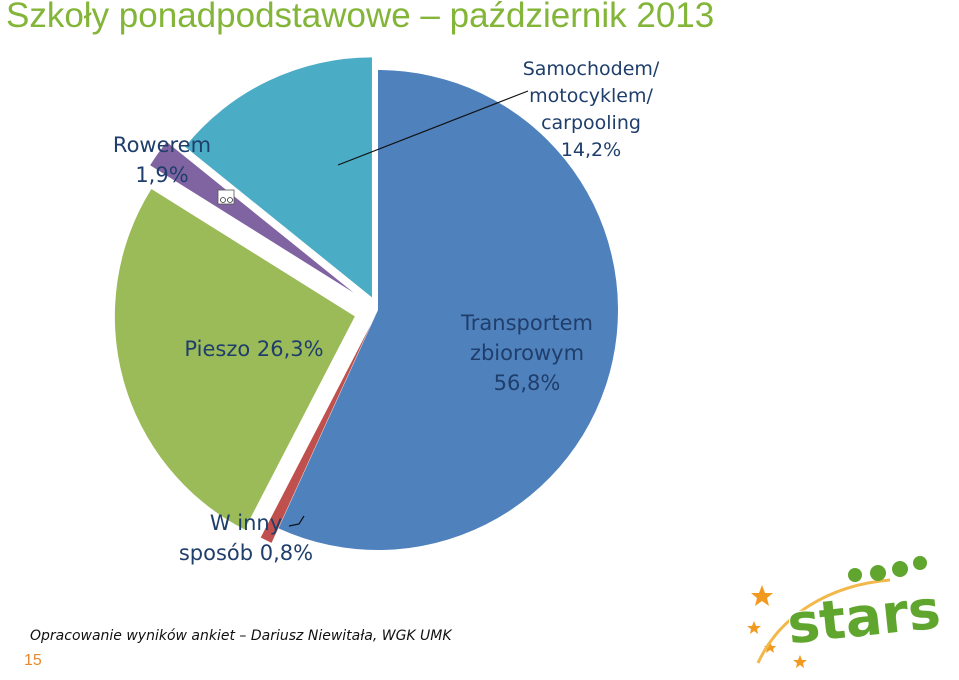 The image size is (959, 680). I want to click on leader-line-samochodem, so click(433, 128).